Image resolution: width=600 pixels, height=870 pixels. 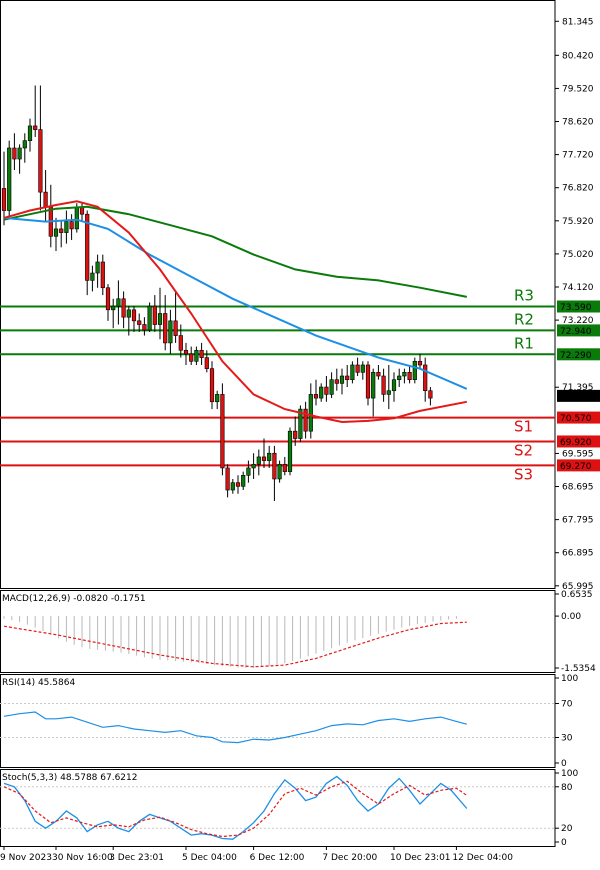 I want to click on level-price-label-s1: 70.570, so click(x=576, y=419).